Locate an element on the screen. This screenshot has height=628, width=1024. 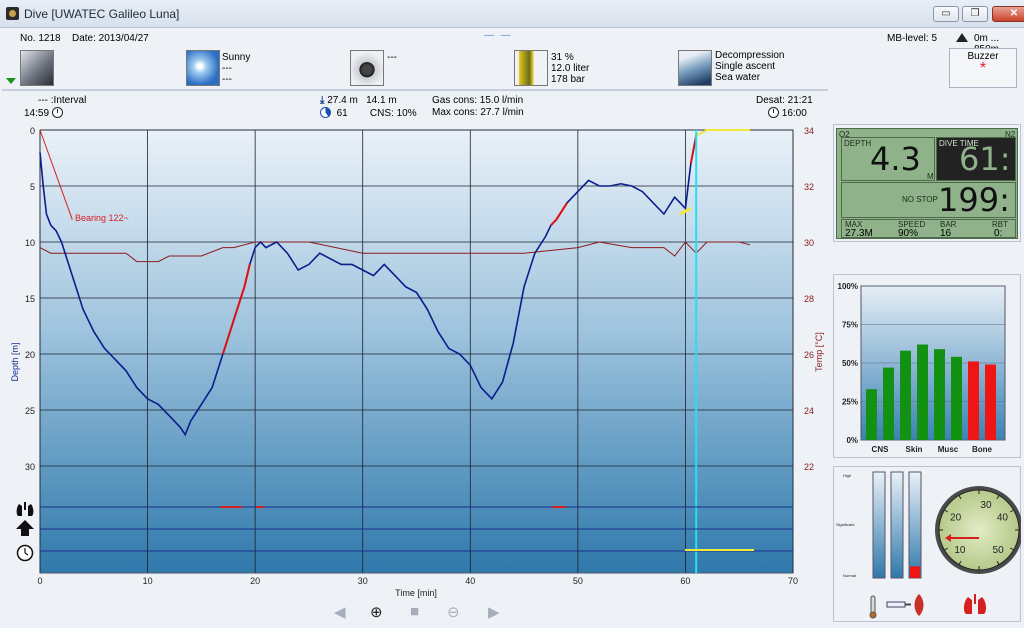
bearing-line is located at coordinates (56, 174).